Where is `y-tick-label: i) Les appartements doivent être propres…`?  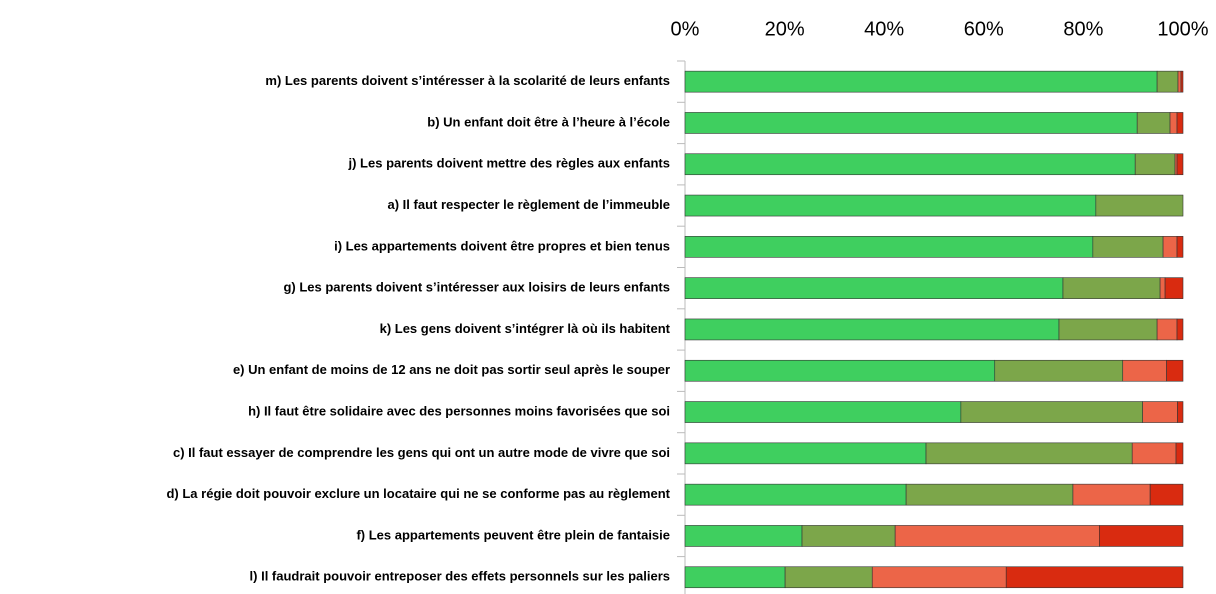
y-tick-label: i) Les appartements doivent être propres… is located at coordinates (502, 245).